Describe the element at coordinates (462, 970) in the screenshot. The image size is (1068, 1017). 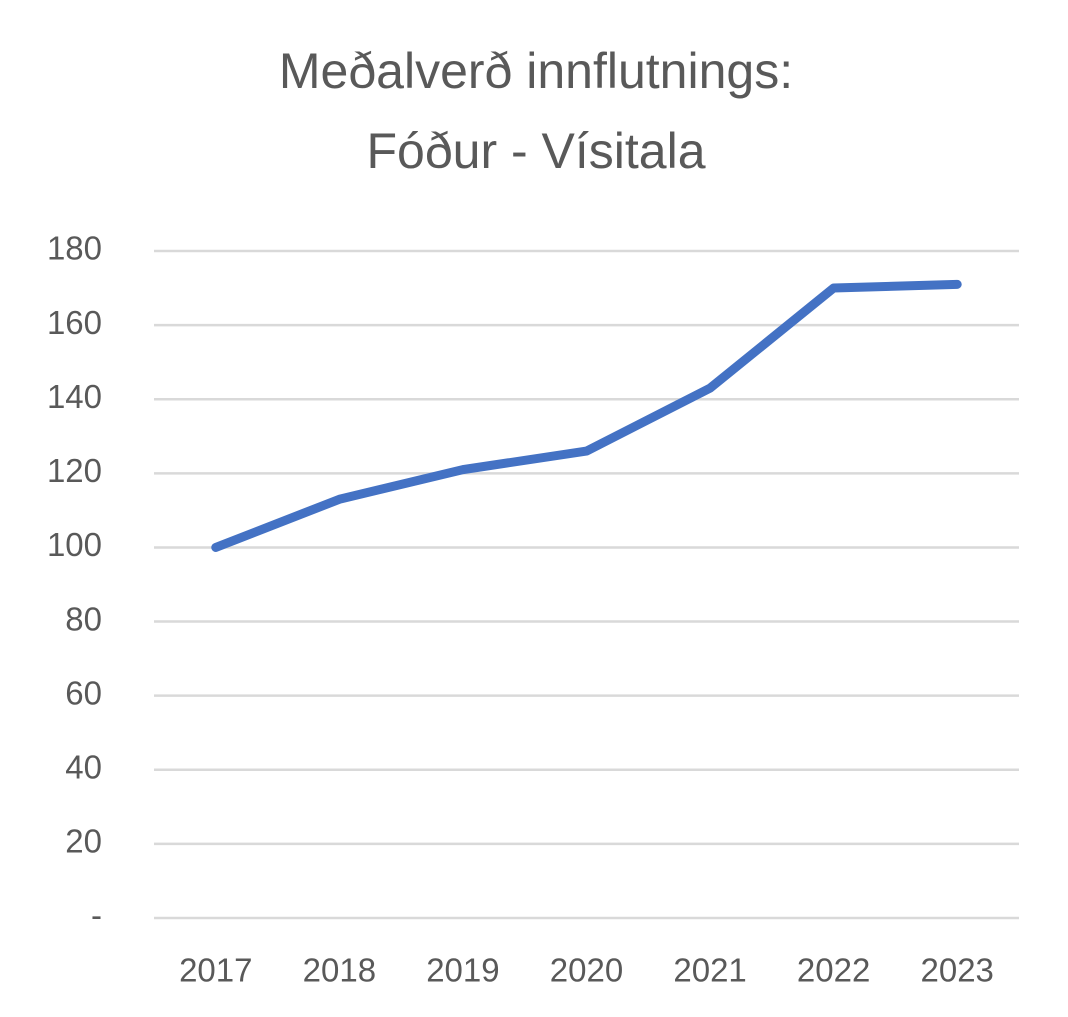
I see `x-tick-label: 2019` at that location.